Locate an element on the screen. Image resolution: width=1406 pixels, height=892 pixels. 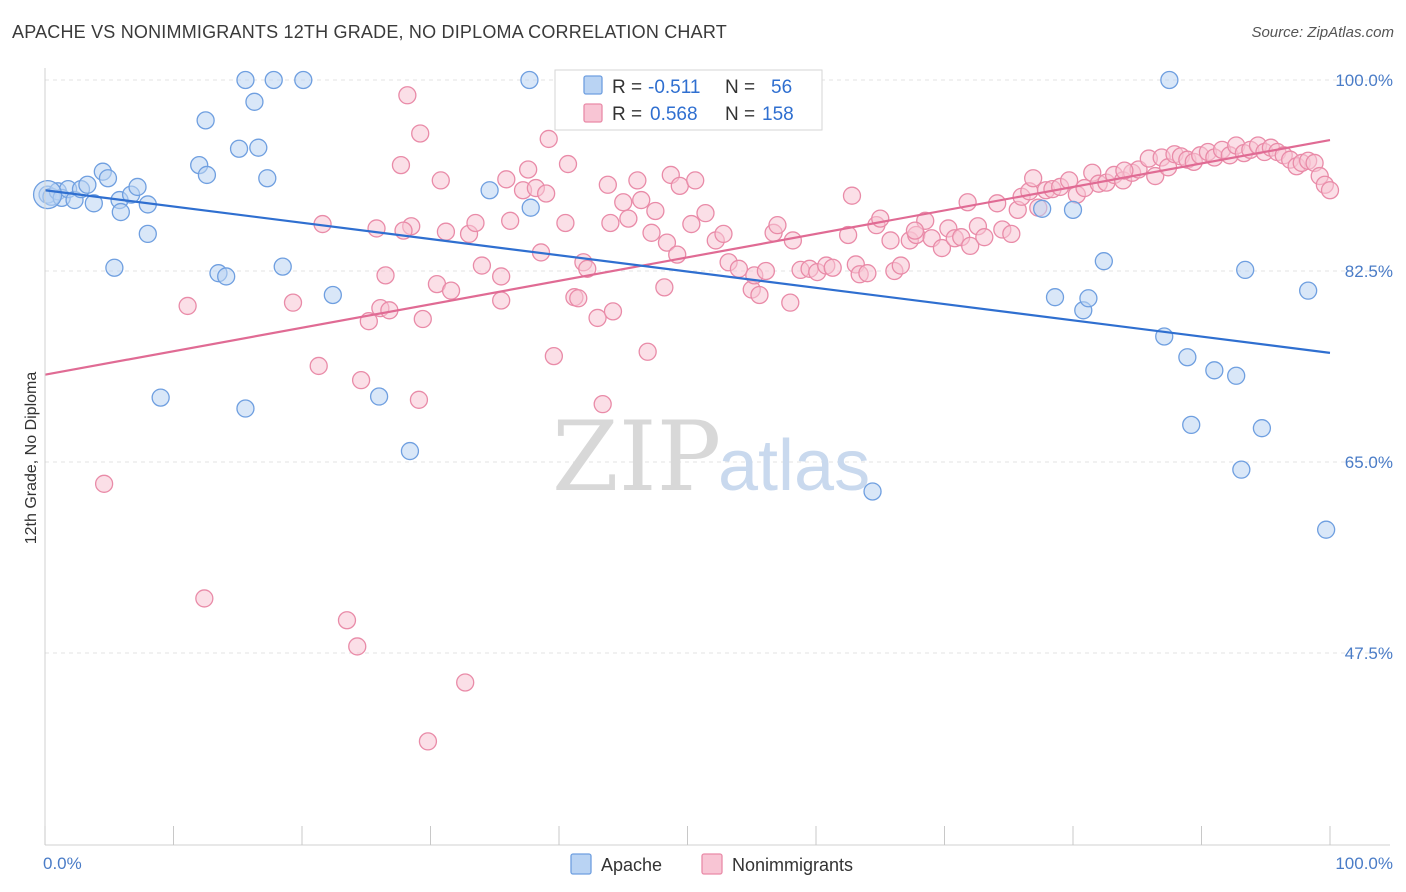
bottom-legend-swatch-apache is located at coordinates (581, 864).